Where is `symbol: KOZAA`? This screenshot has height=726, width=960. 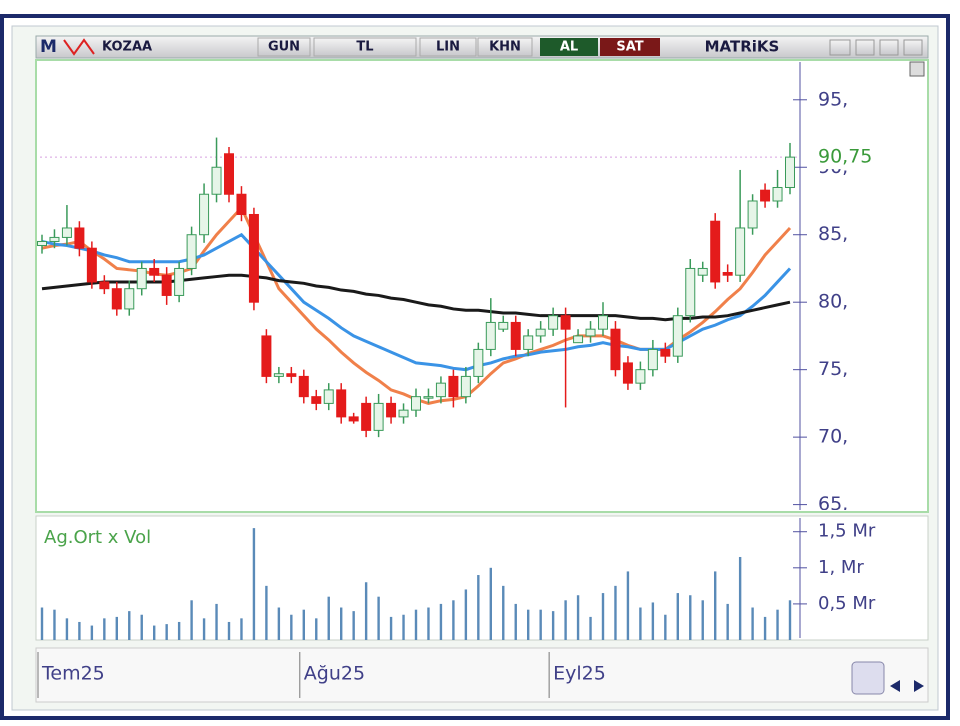 symbol: KOZAA is located at coordinates (127, 47).